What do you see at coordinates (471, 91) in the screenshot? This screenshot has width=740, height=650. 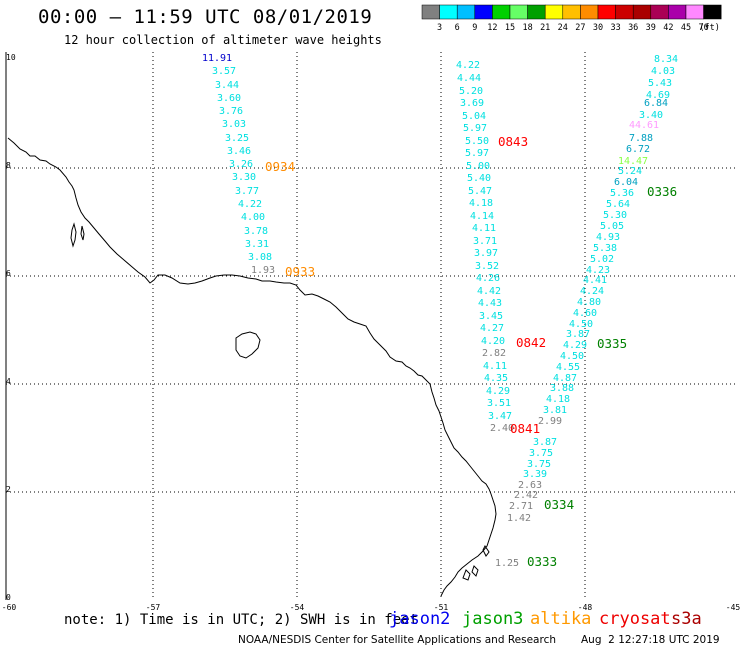 I see `wave-height-value: 5.20` at bounding box center [471, 91].